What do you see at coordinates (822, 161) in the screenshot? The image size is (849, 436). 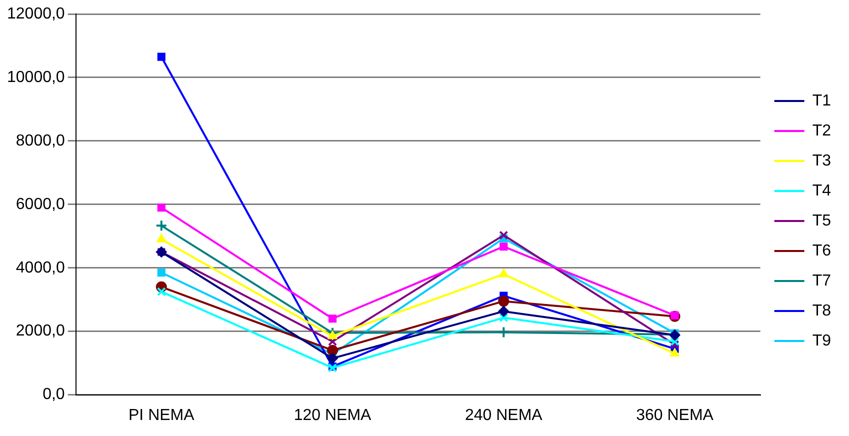 I see `legend-label: T3` at bounding box center [822, 161].